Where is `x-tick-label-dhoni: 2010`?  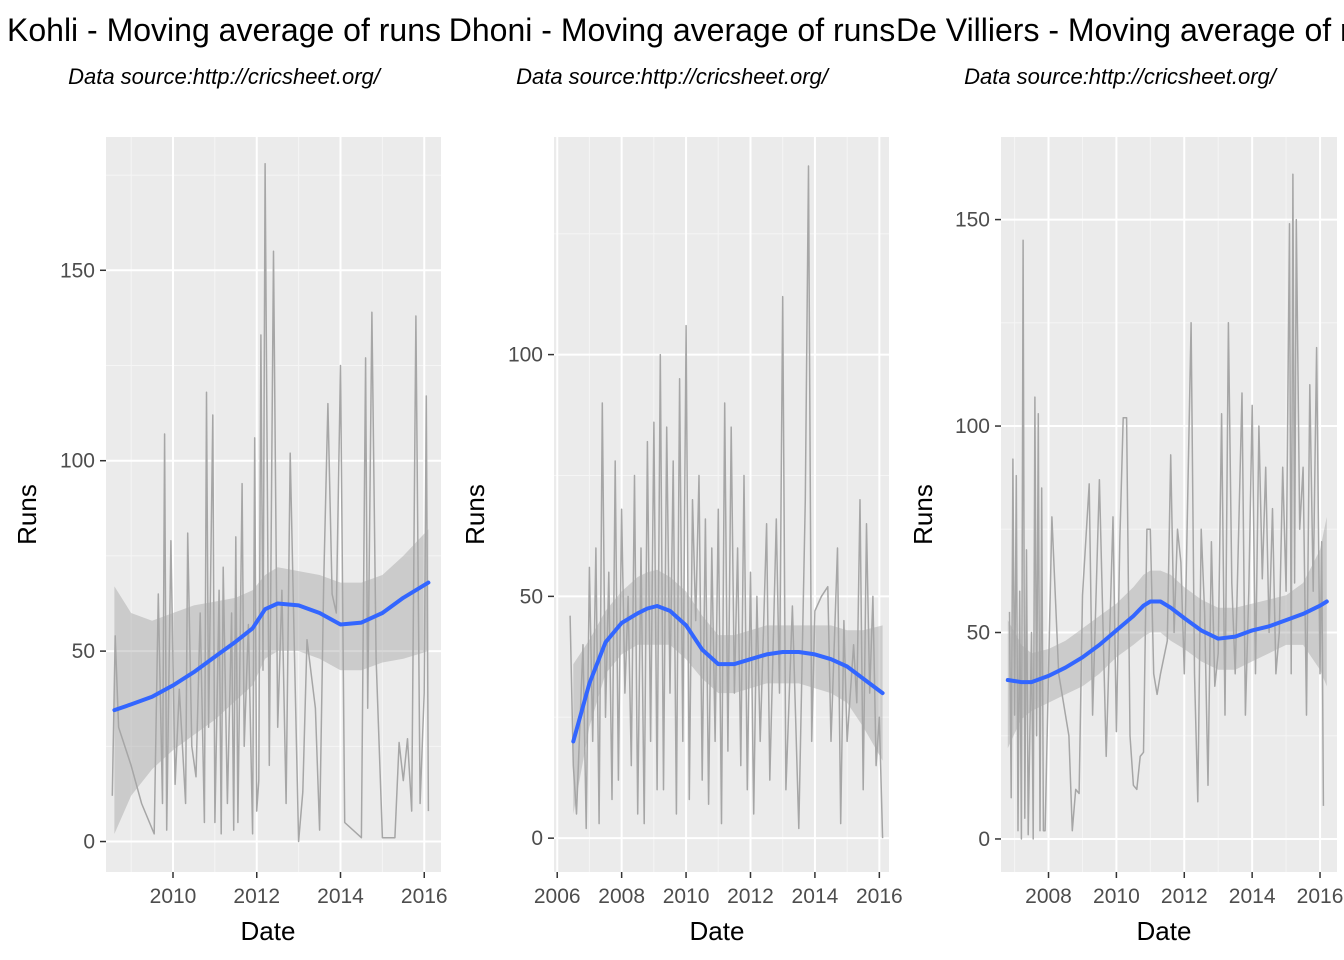 x-tick-label-dhoni: 2010 is located at coordinates (686, 896).